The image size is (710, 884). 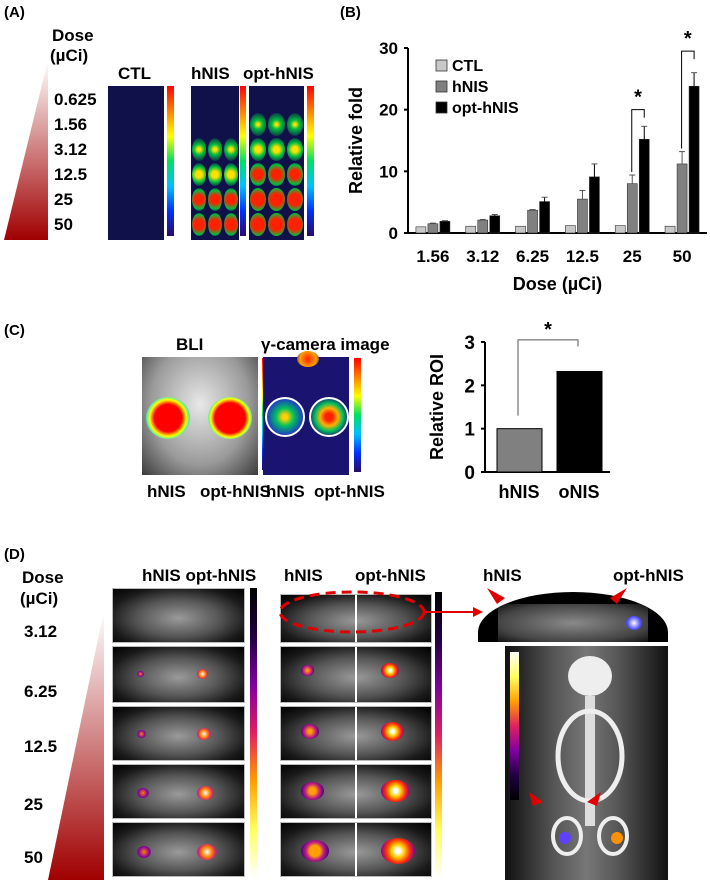 I want to click on ctl-plate-image, so click(x=136, y=163).